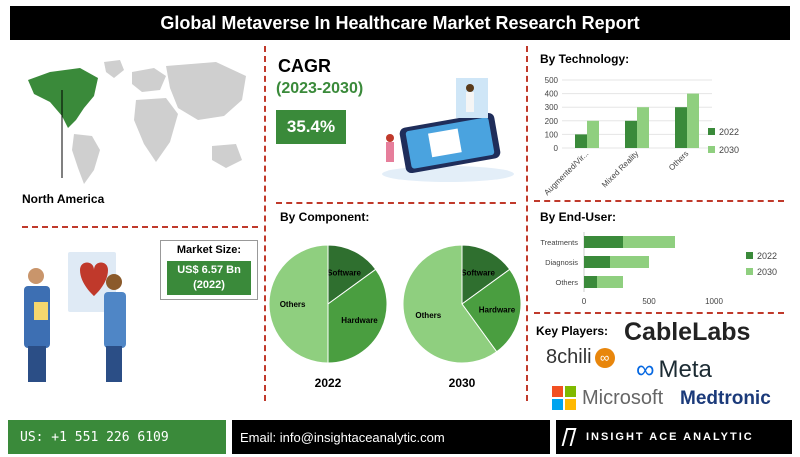 The image size is (800, 457). I want to click on enduser-category-label: Treatments, so click(559, 242).